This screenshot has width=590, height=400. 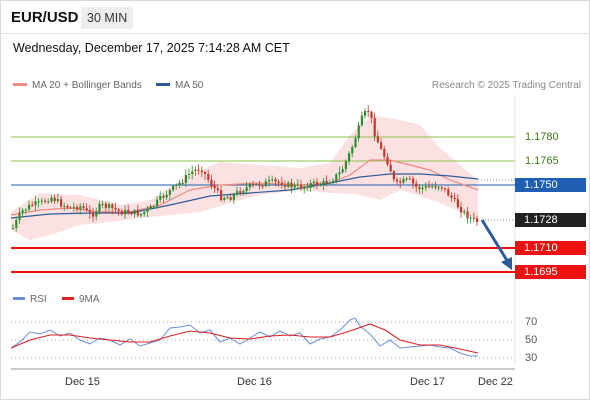 What do you see at coordinates (506, 85) in the screenshot?
I see `credit-text: Research © 2025 Trading Central` at bounding box center [506, 85].